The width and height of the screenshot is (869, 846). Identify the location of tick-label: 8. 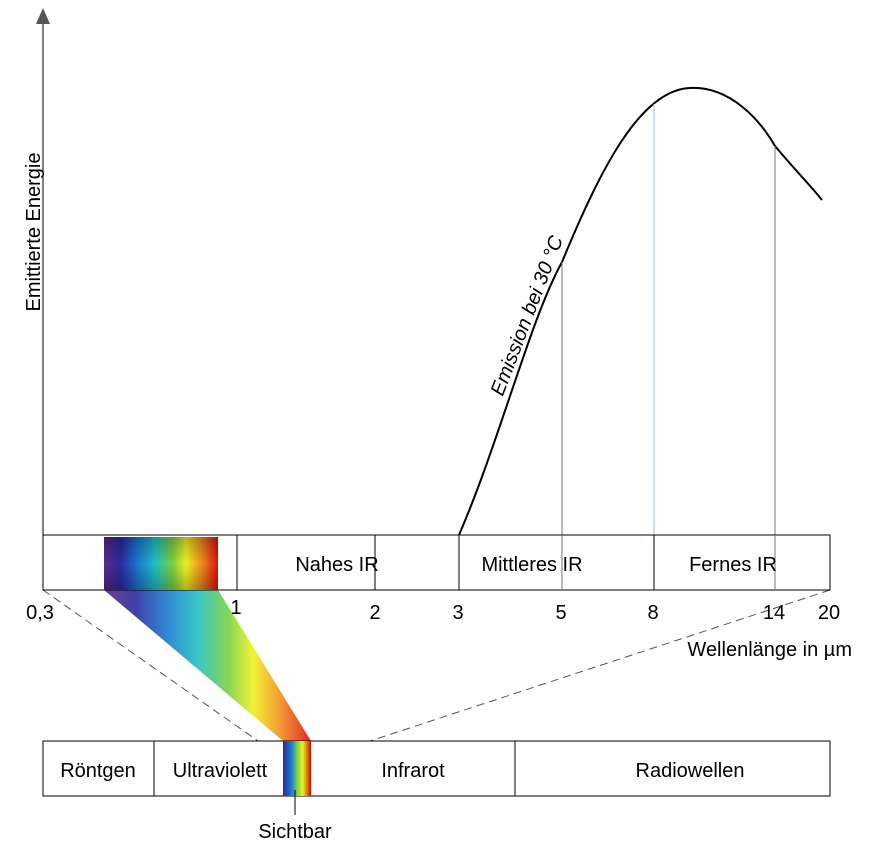
(652, 613).